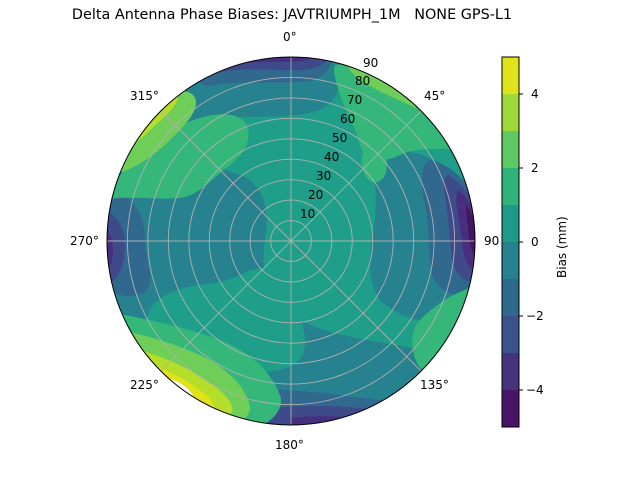  What do you see at coordinates (562, 247) in the screenshot?
I see `colorbar-label: Bias (mm)` at bounding box center [562, 247].